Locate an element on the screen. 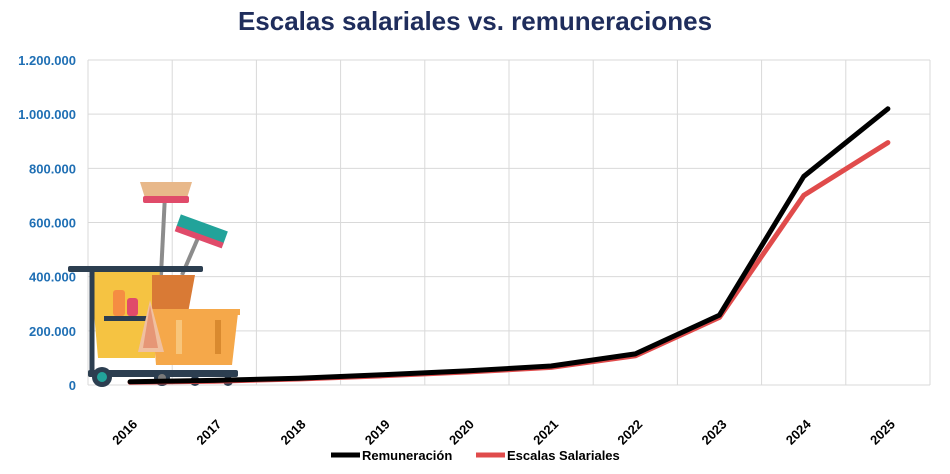 This screenshot has height=474, width=950. x-tick-label: 2017 is located at coordinates (208, 432).